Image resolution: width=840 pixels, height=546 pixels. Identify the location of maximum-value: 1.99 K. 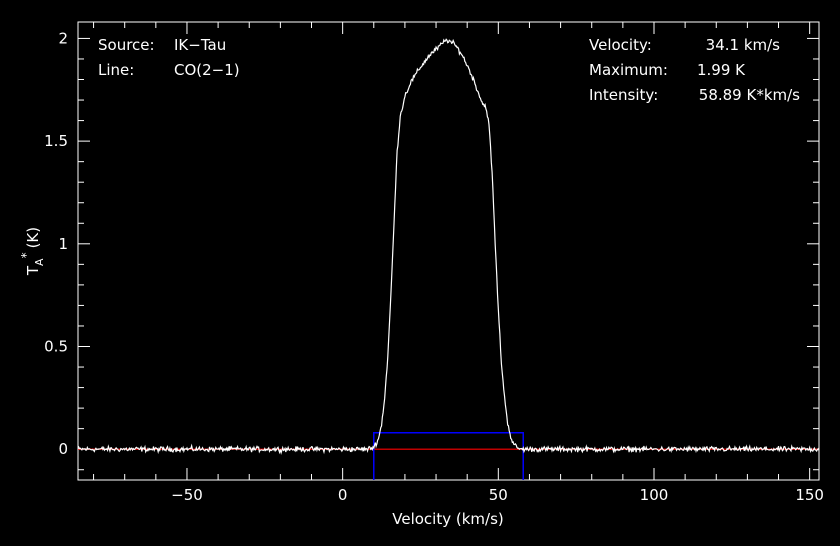
(721, 70).